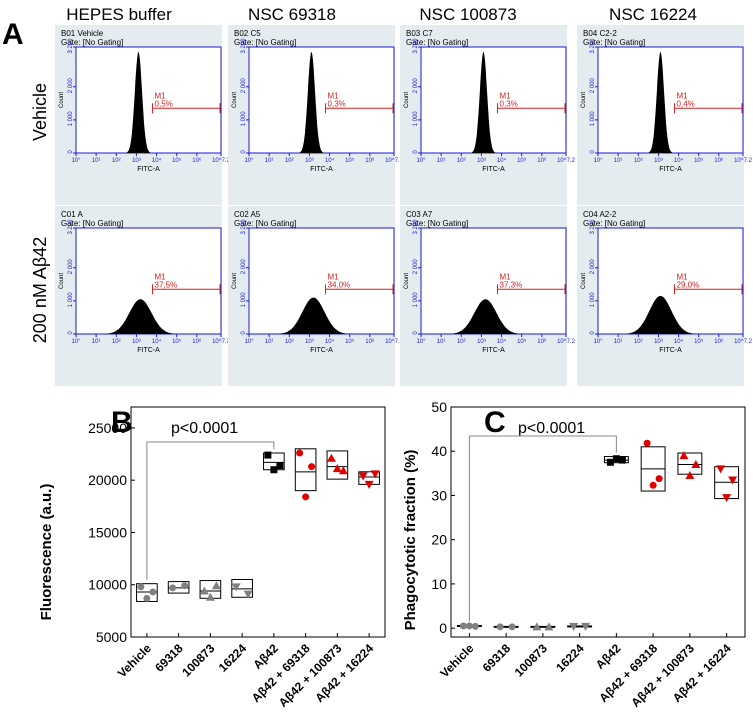  I want to click on box, so click(242, 588).